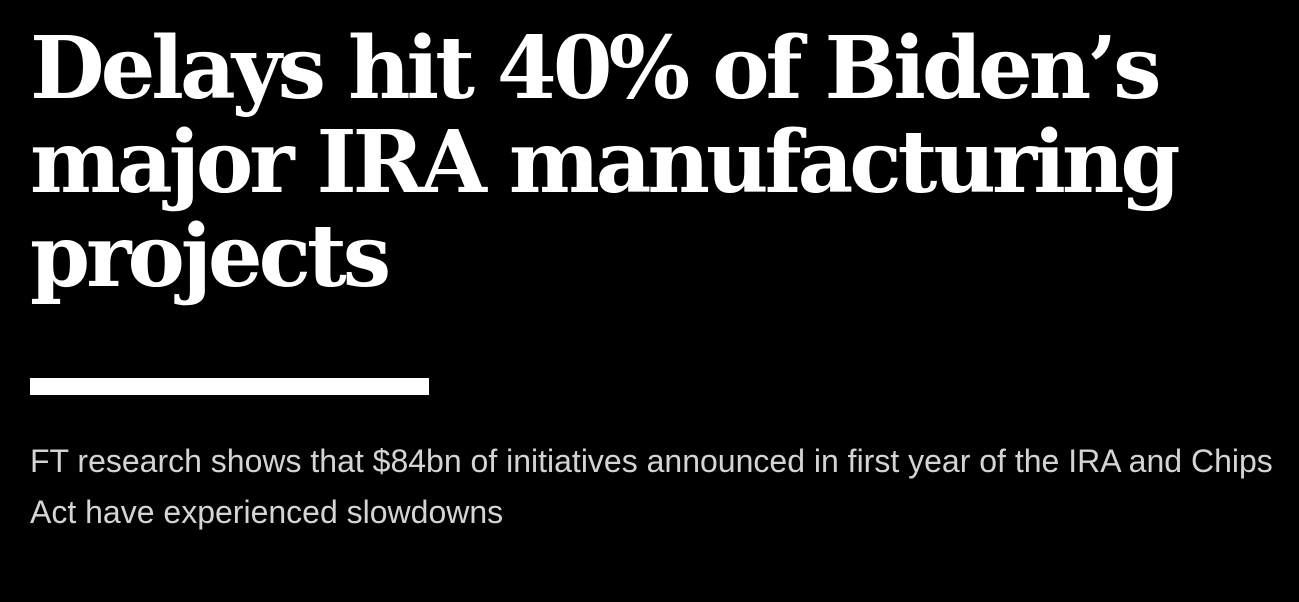  Describe the element at coordinates (229, 386) in the screenshot. I see `divider` at that location.